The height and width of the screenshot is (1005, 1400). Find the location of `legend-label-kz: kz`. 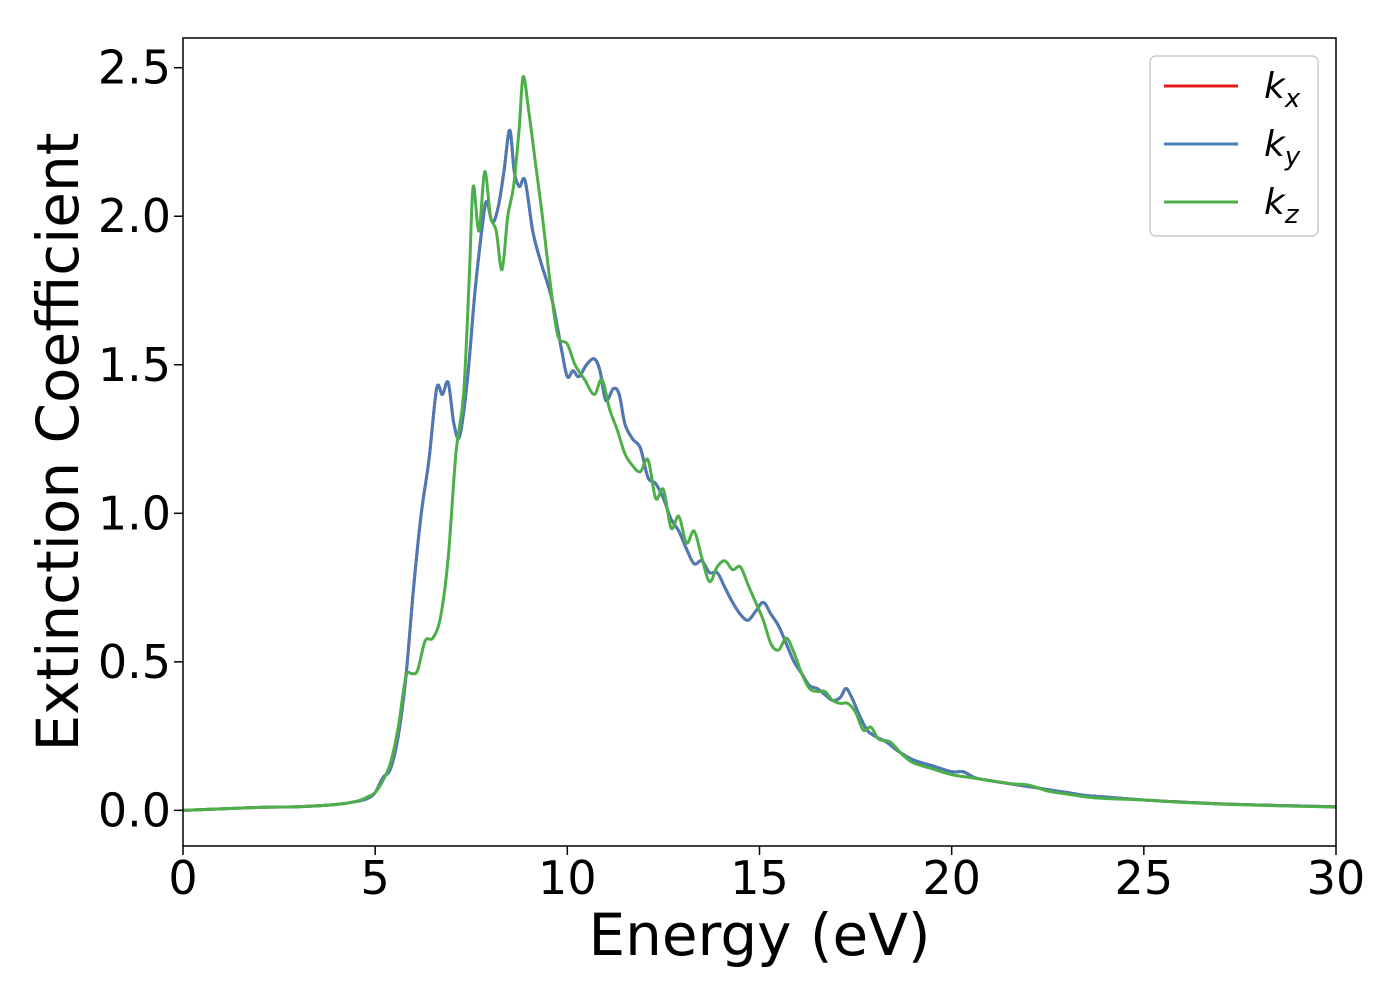

legend-label-kz: kz is located at coordinates (1282, 206).